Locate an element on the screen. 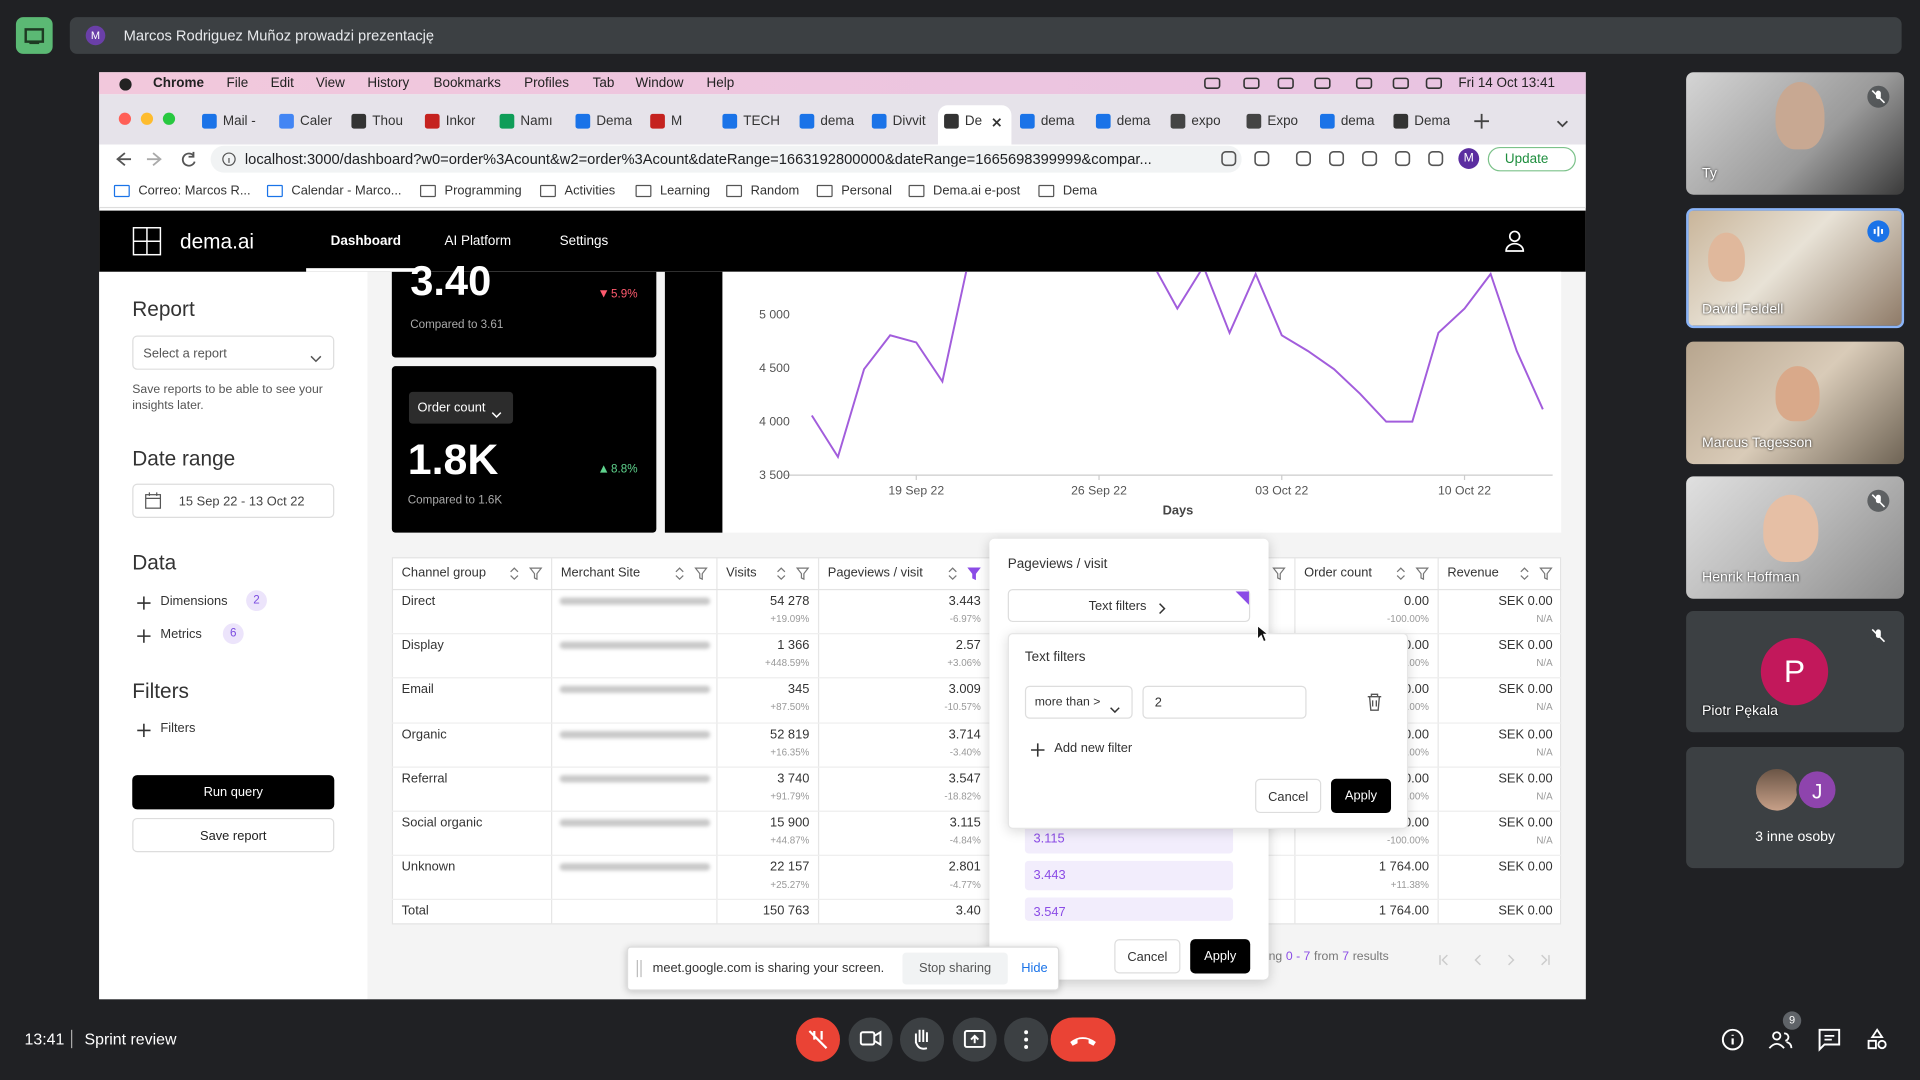  tab-menu is located at coordinates (1562, 121).